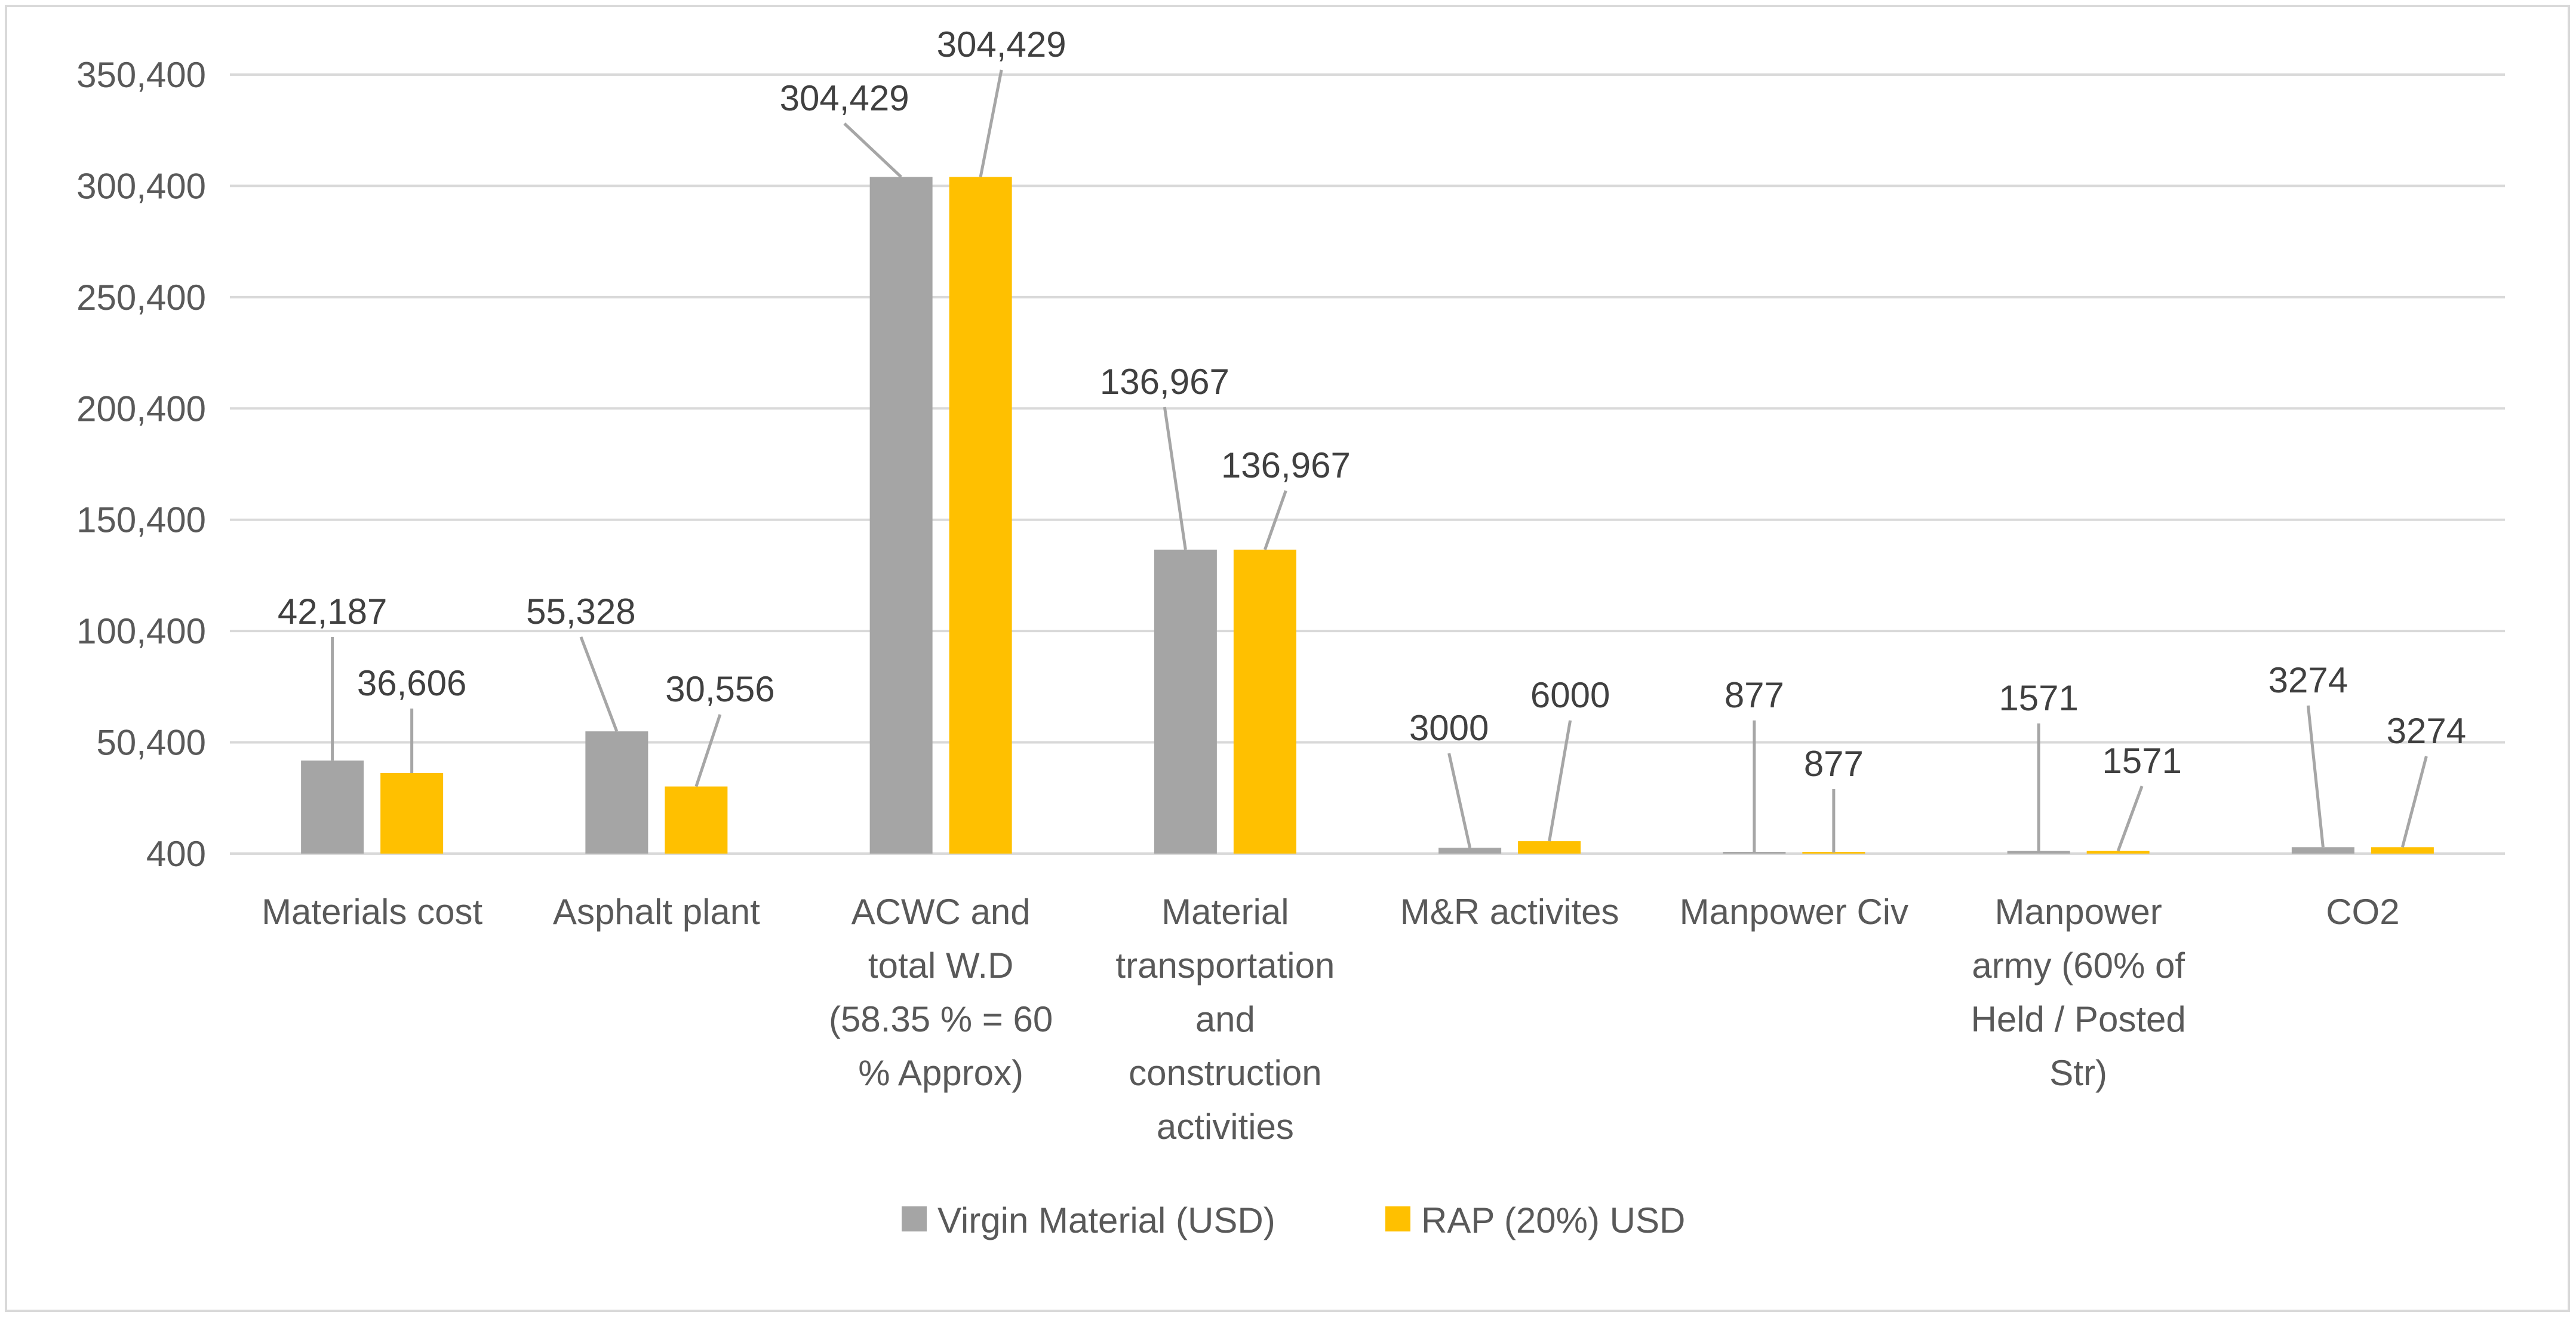  I want to click on x-tick-label: ACWC and total W.D (58.35 % = 60 % Approx), so click(941, 992).